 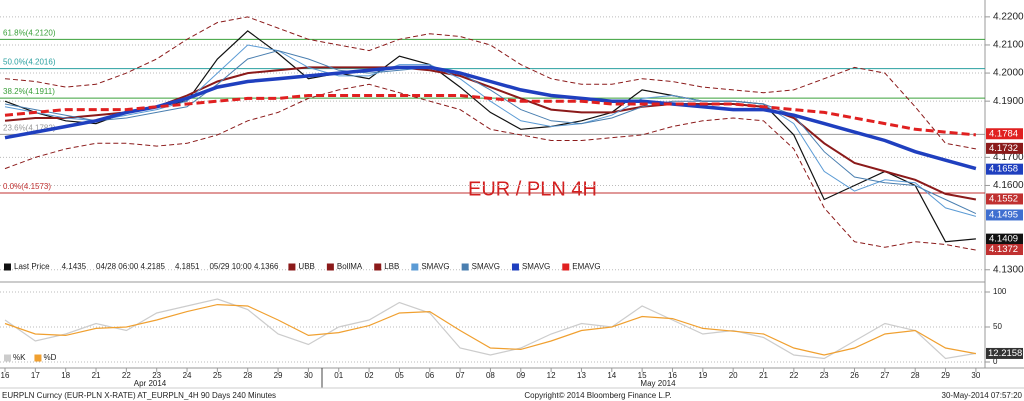 I want to click on legend-label: UBB, so click(x=306, y=266).